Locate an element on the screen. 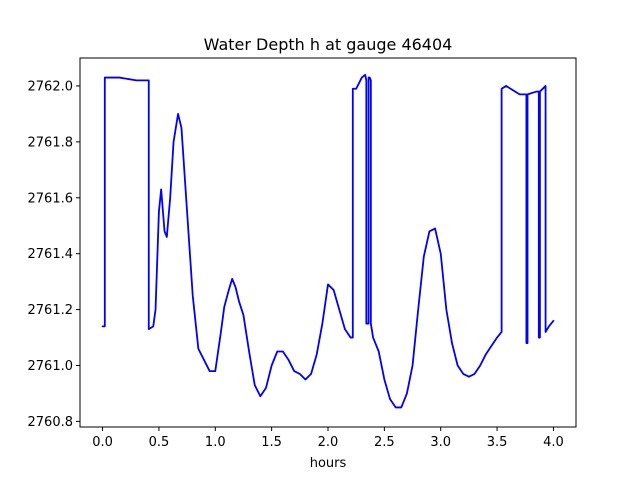  y-tick-label: 2760.8 is located at coordinates (51, 422).